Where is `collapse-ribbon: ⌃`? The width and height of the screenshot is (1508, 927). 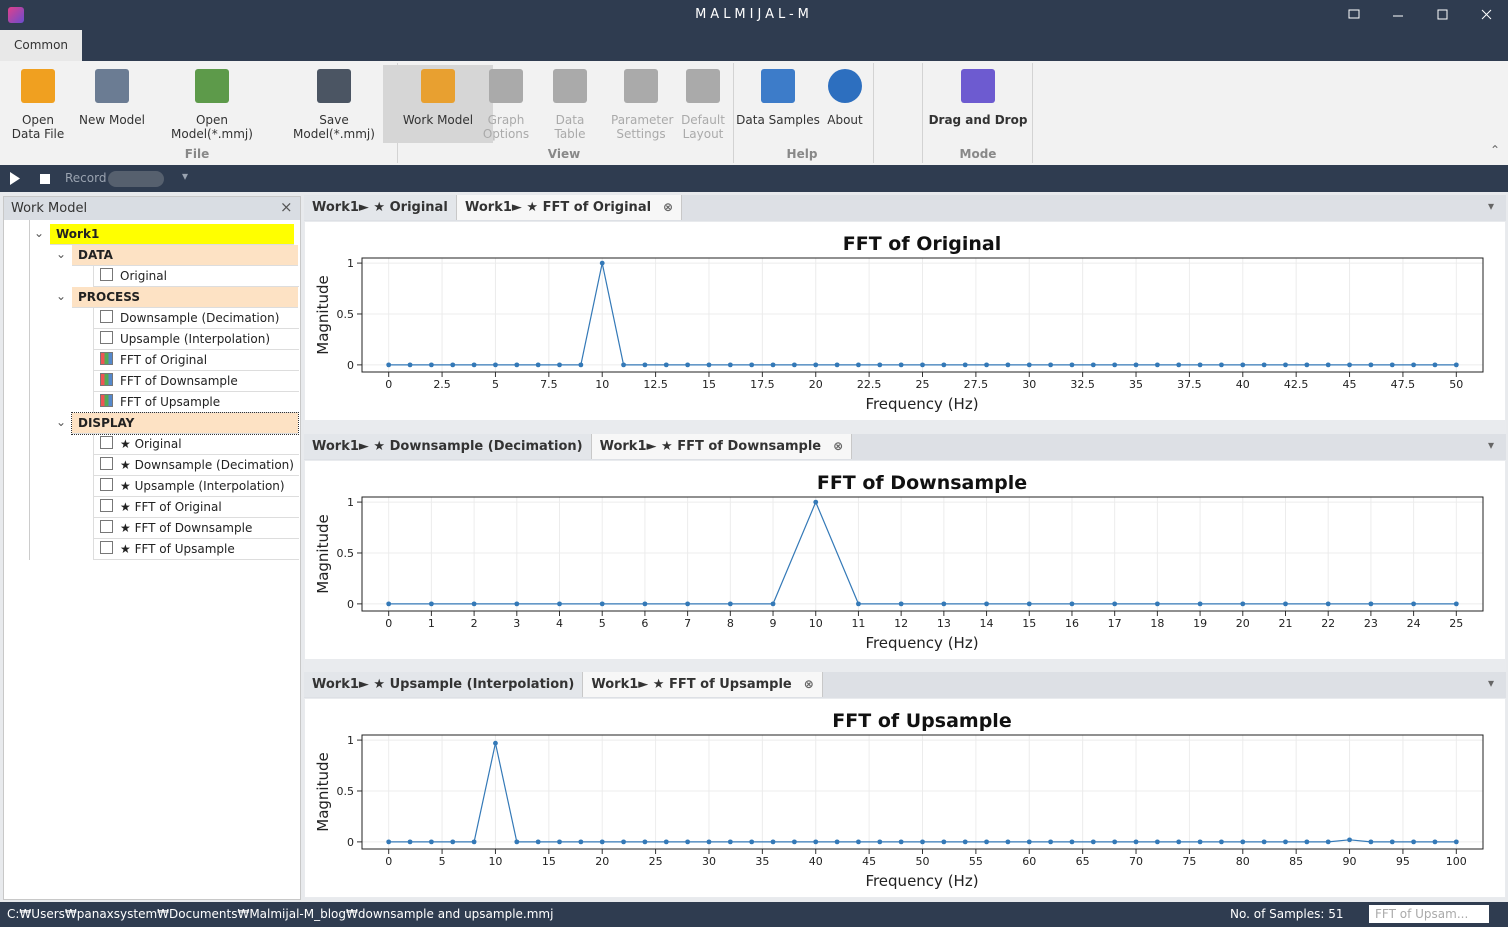 collapse-ribbon: ⌃ is located at coordinates (1495, 150).